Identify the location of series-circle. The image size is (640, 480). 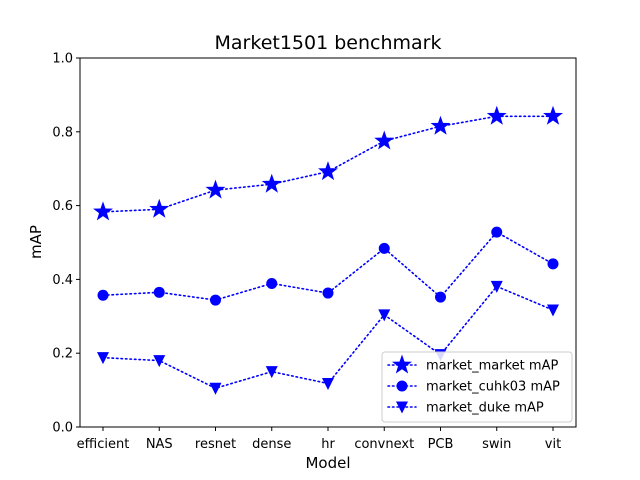
(328, 266).